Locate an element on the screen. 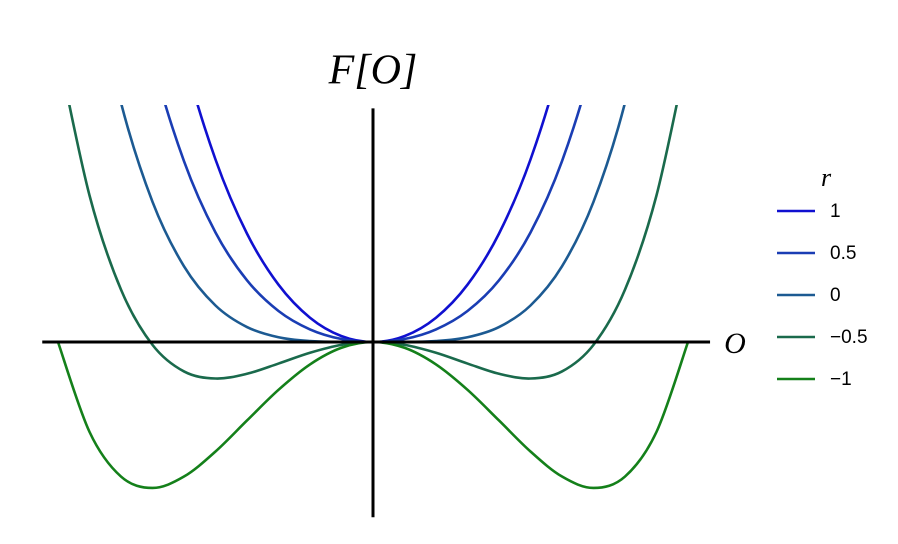  legend-label: 0.5 is located at coordinates (843, 253).